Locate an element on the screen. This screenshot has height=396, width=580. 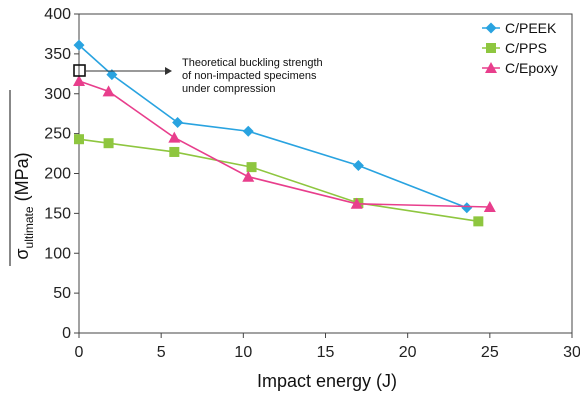
legend-item-c-peek: C/PEEK is located at coordinates (519, 28).